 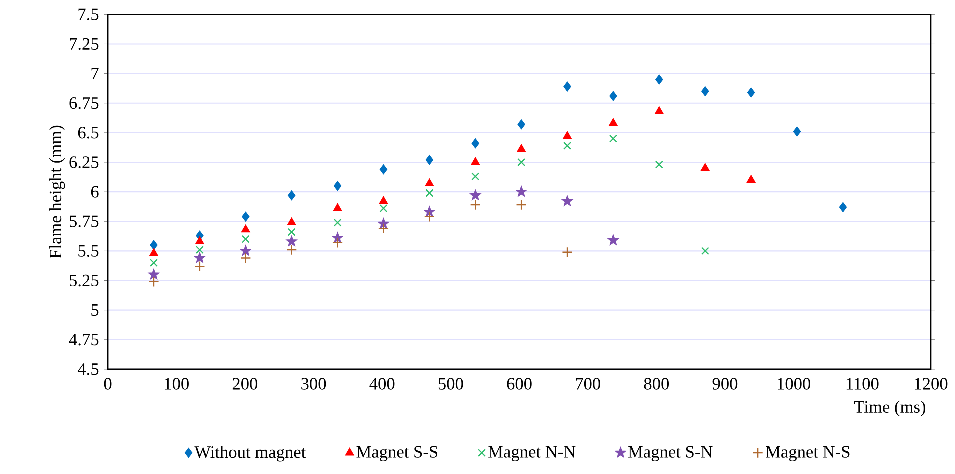 What do you see at coordinates (670, 454) in the screenshot?
I see `legend-label: Magnet S-N` at bounding box center [670, 454].